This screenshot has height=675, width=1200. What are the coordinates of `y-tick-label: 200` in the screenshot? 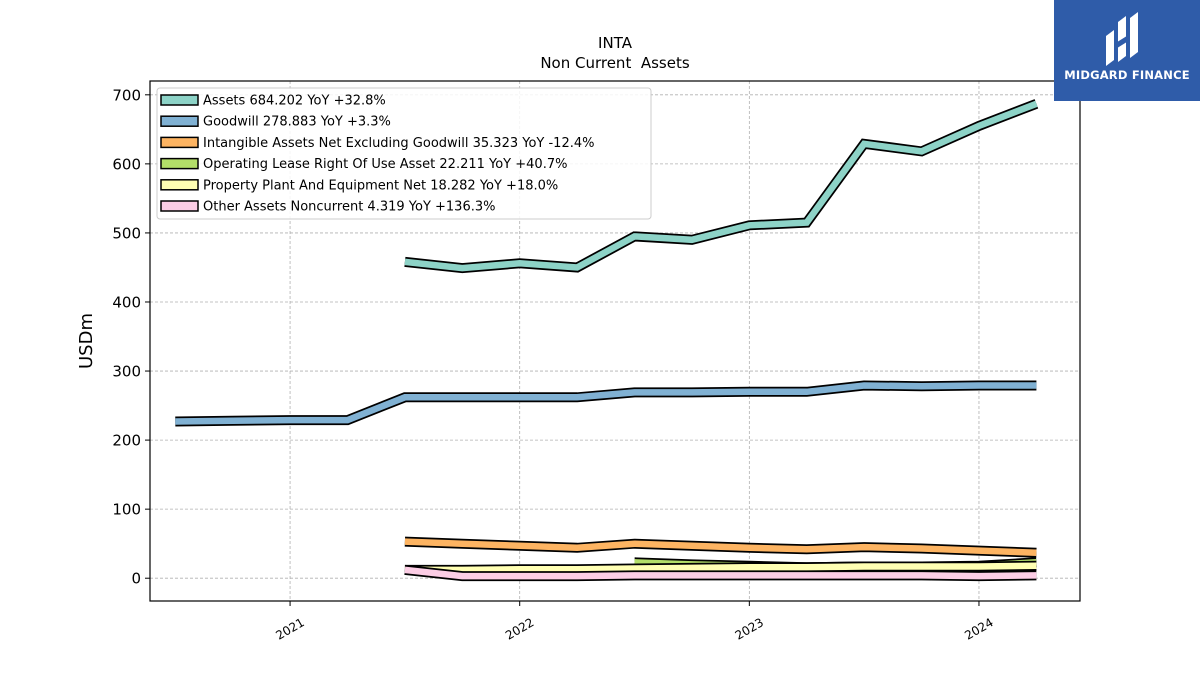 It's located at (126, 441).